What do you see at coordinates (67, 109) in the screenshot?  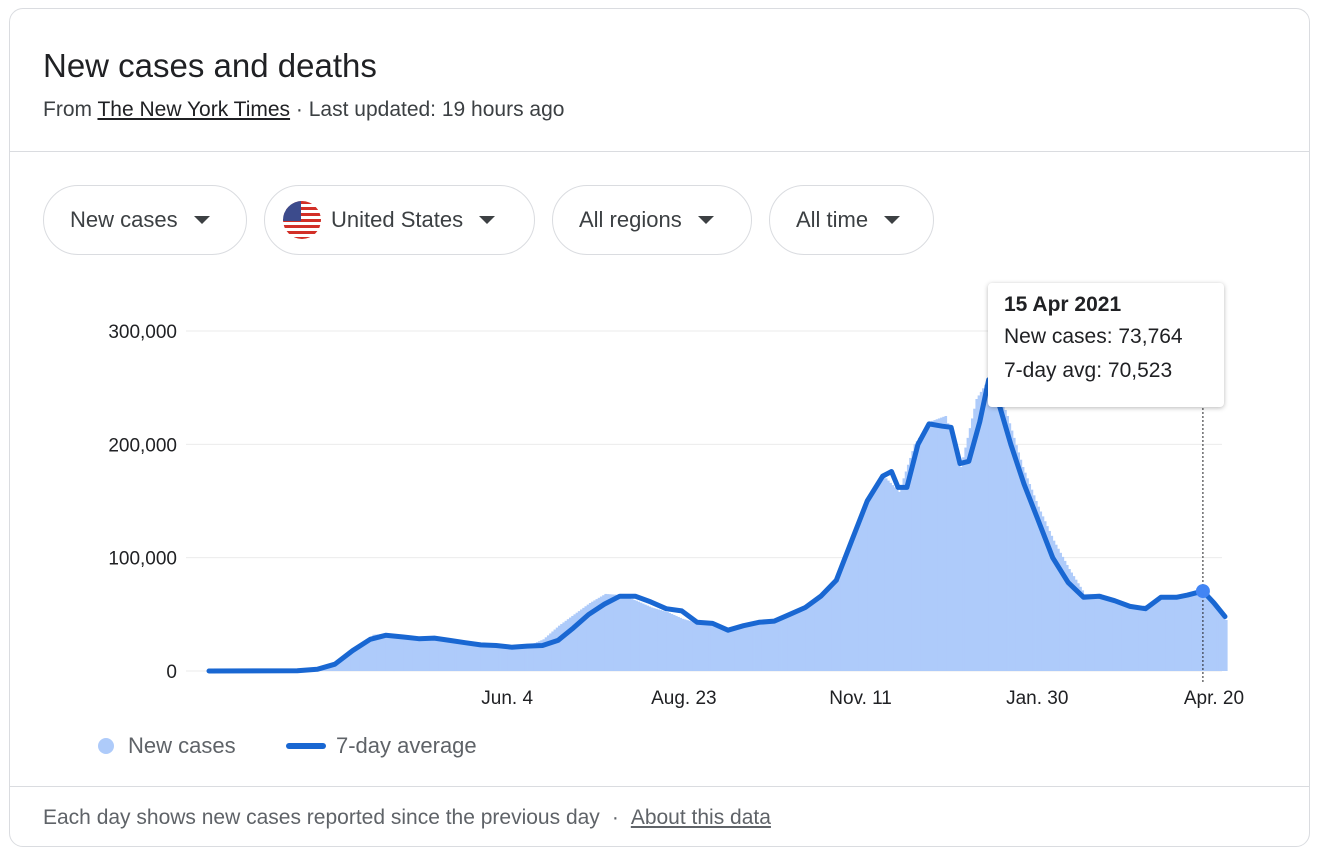 I see `source-prefix: From` at bounding box center [67, 109].